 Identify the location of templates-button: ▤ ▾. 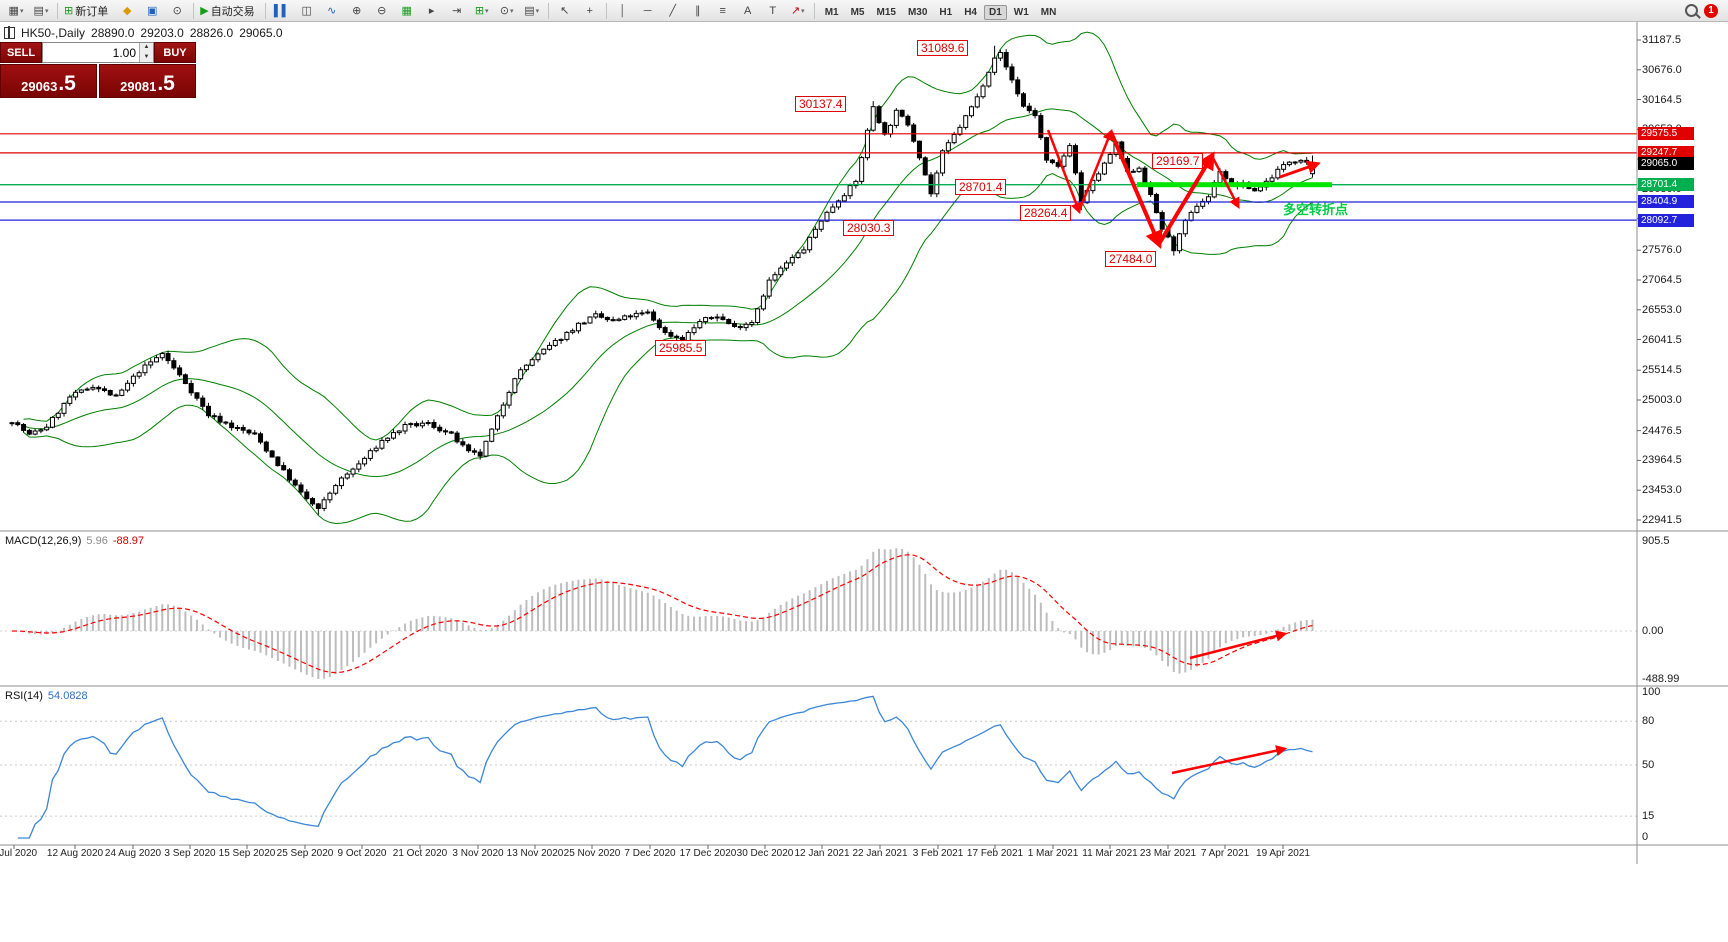
(532, 11).